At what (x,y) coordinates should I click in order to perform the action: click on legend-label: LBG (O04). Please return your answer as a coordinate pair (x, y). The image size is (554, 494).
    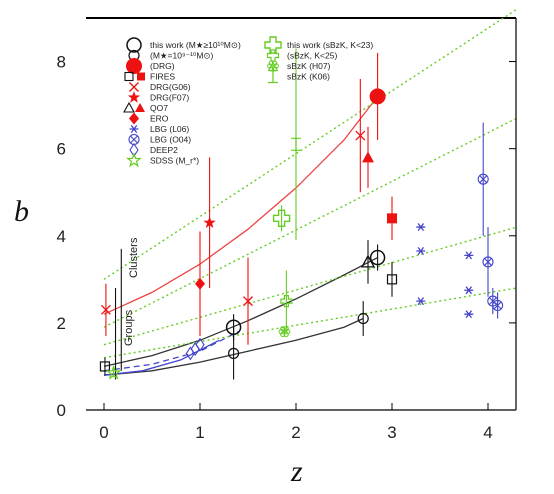
    Looking at the image, I should click on (170, 140).